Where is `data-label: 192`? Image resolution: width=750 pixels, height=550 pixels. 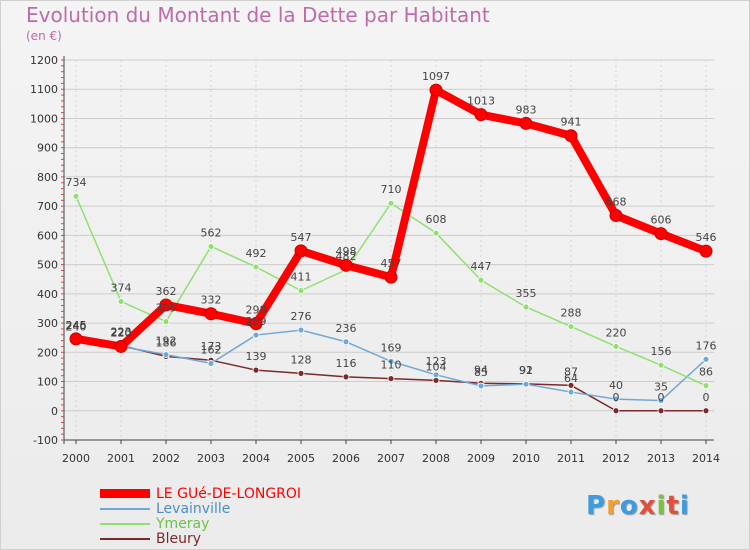 data-label: 192 is located at coordinates (166, 341).